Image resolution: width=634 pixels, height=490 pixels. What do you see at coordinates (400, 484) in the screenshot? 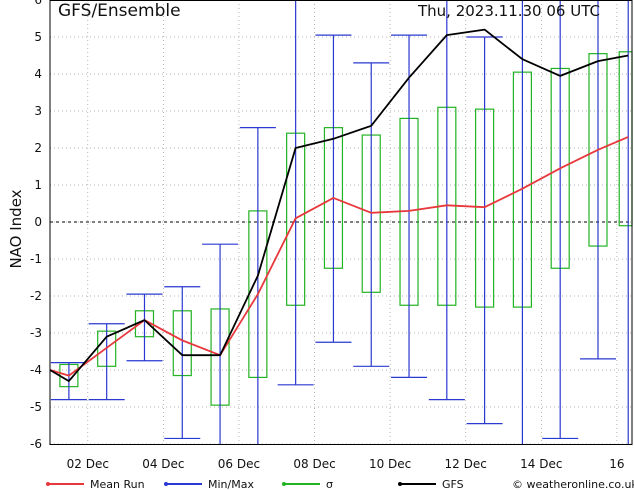
I see `legend-gfs-dot` at bounding box center [400, 484].